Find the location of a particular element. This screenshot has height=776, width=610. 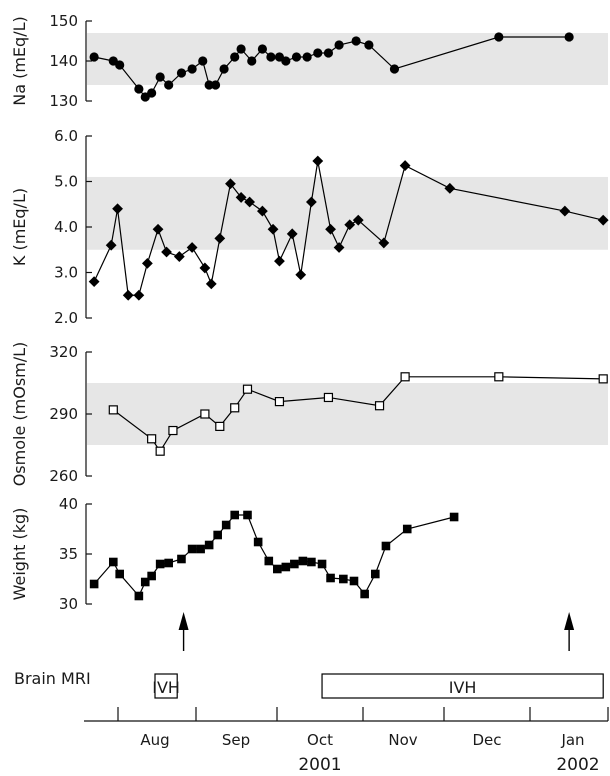

month-label: Aug is located at coordinates (154, 740).